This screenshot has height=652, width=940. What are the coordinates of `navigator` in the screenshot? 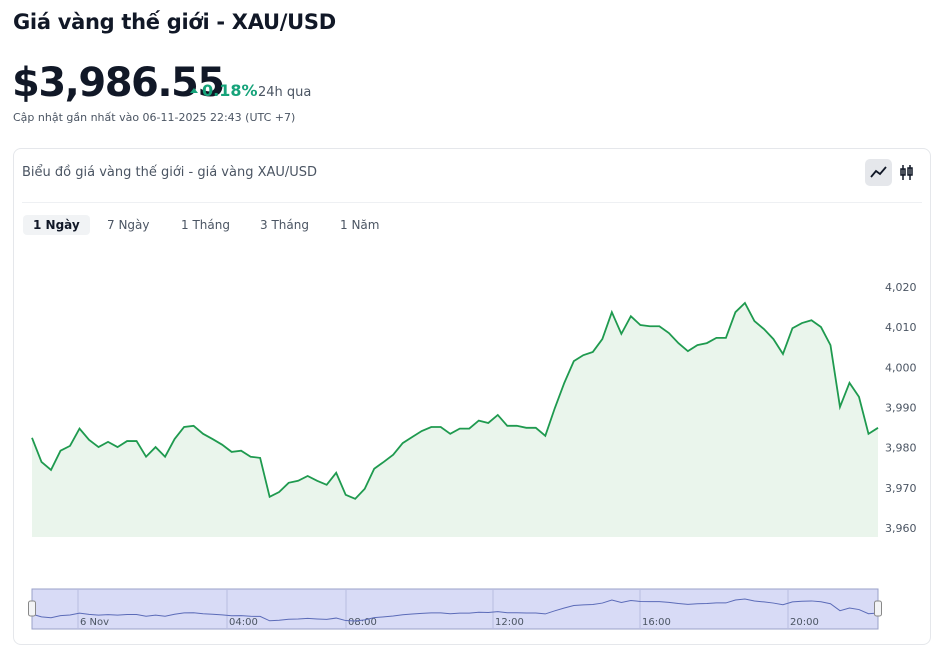 It's located at (455, 609).